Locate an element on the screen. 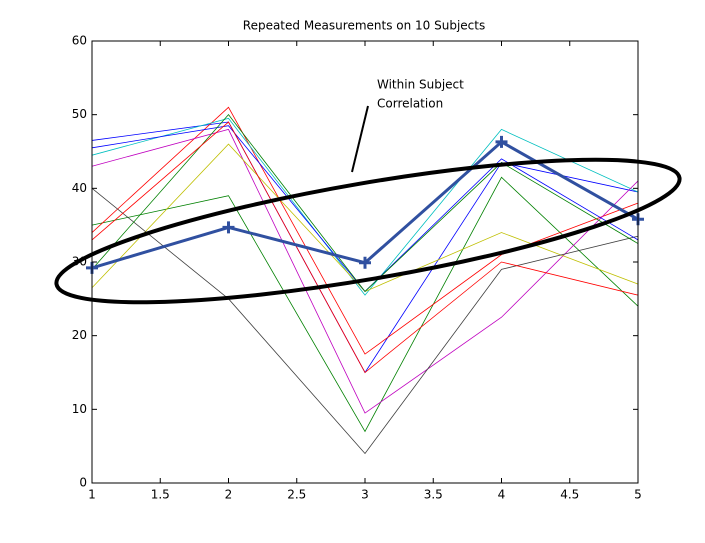  y-tick-label: 50 is located at coordinates (79, 114).